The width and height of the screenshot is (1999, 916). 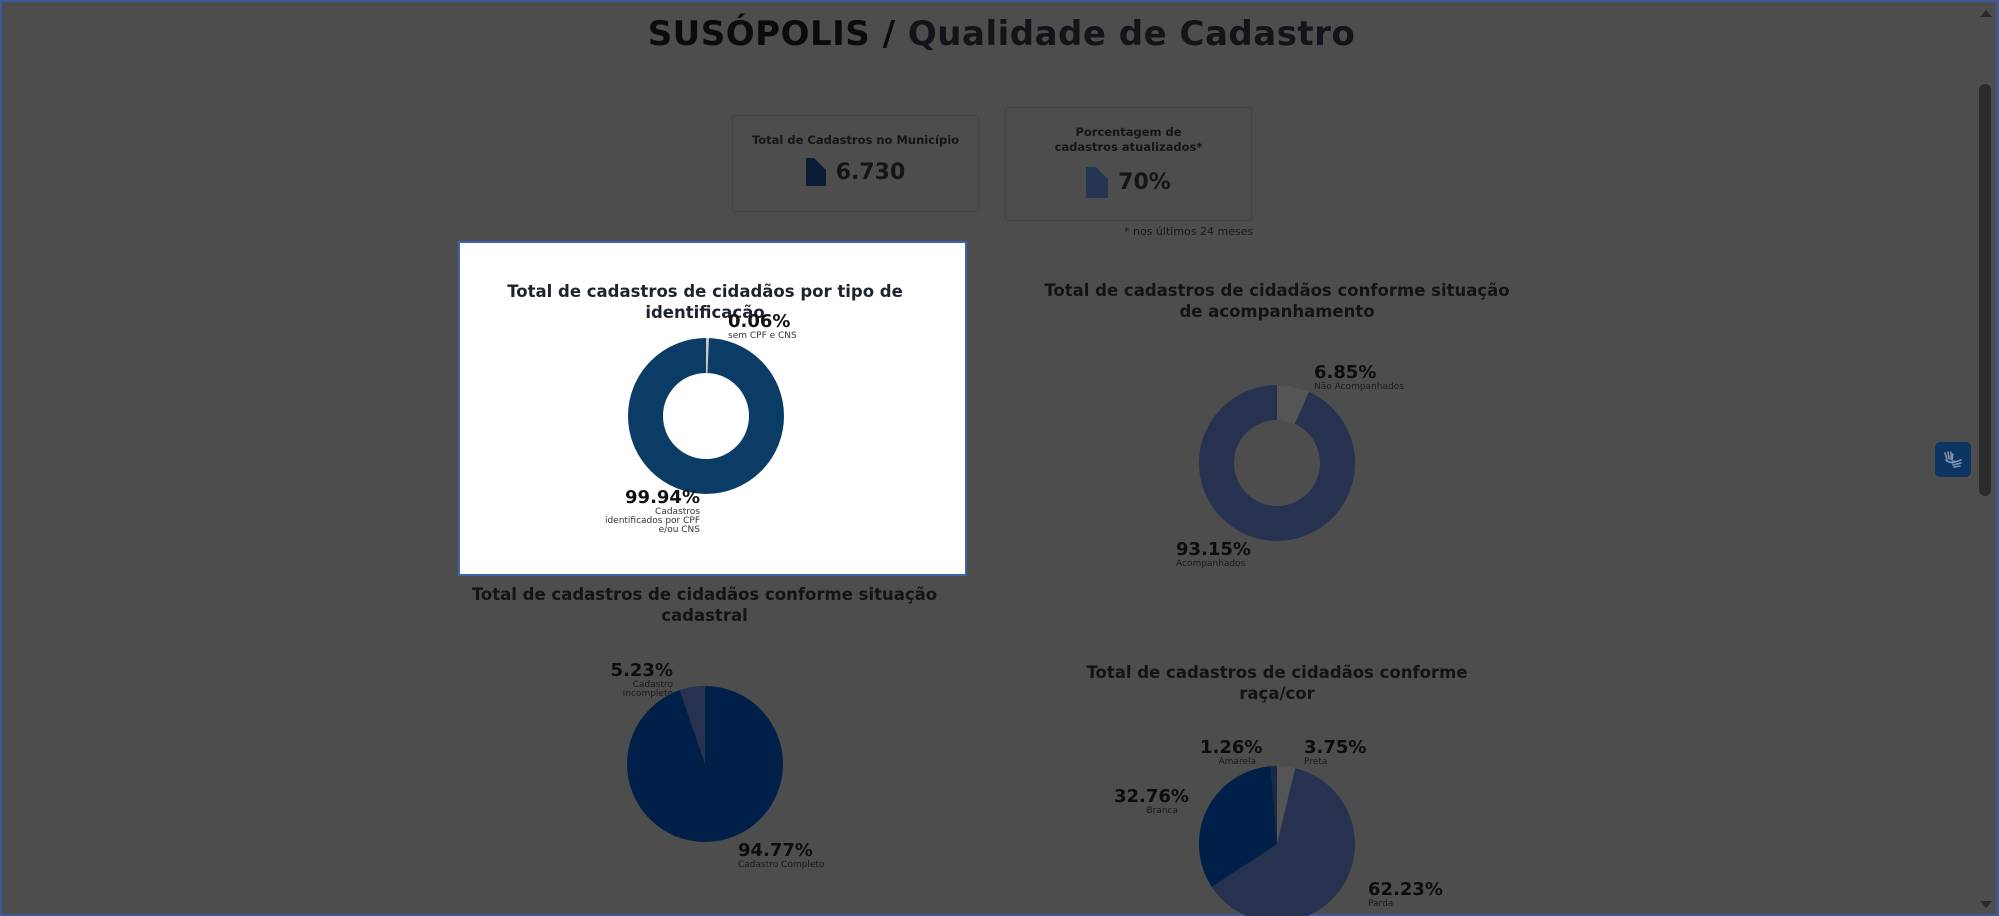 I want to click on kpi-value: 70%, so click(x=1144, y=182).